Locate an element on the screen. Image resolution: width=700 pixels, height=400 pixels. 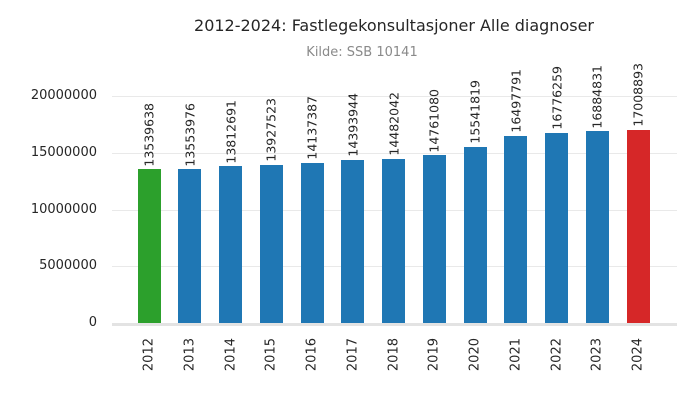
bar-value-label: 14482042 is located at coordinates (393, 124).